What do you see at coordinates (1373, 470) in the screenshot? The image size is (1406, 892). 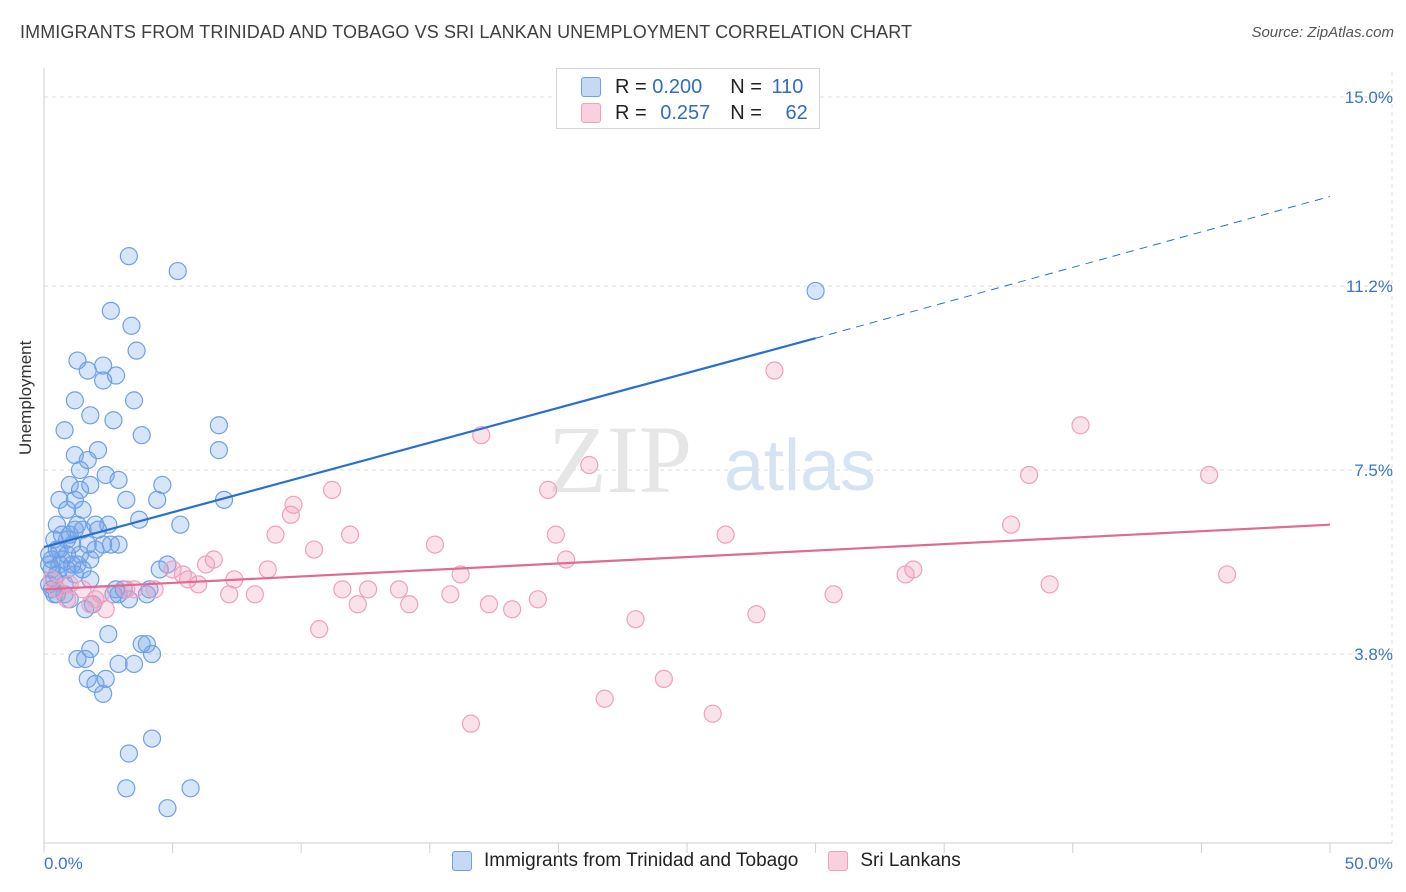 I see `y-tick-label: 7.5%` at bounding box center [1373, 470].